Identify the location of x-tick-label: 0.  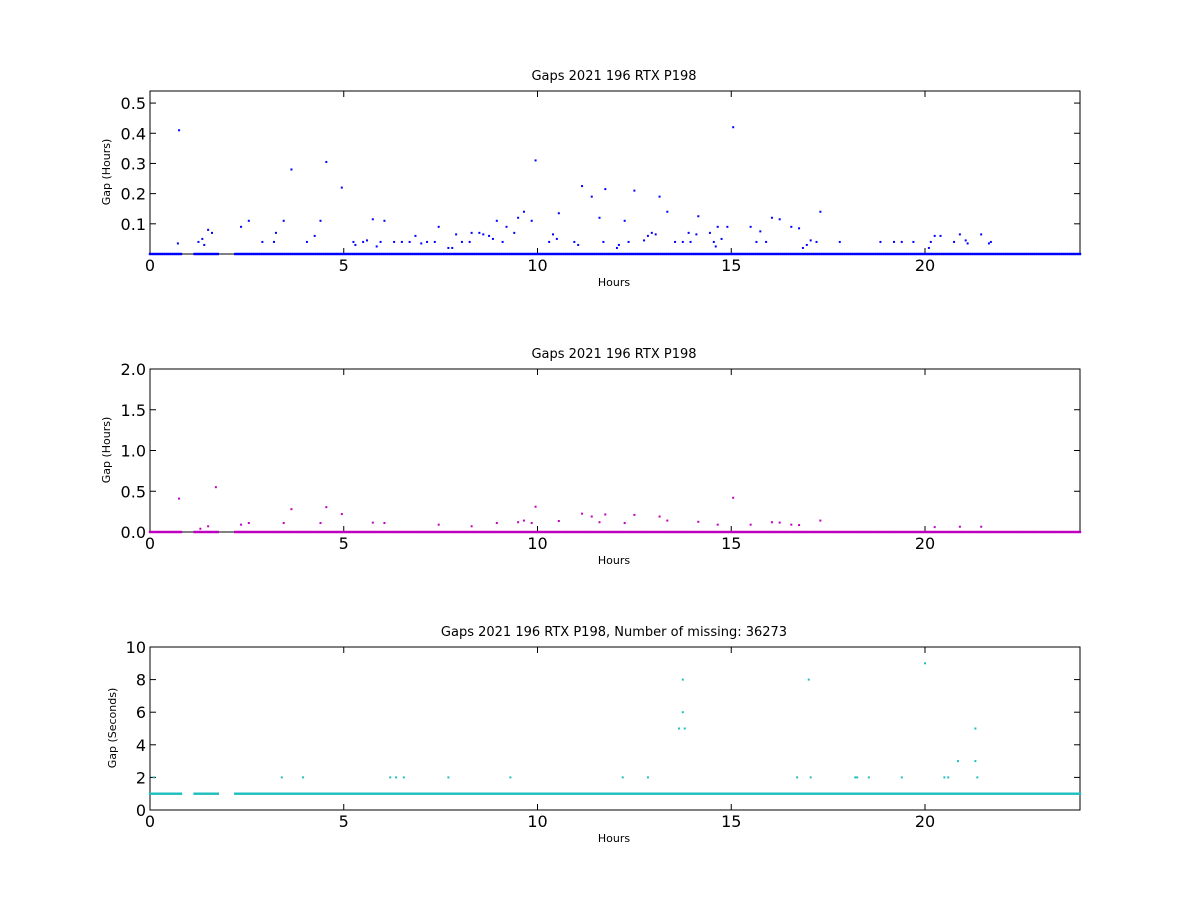
(150, 821).